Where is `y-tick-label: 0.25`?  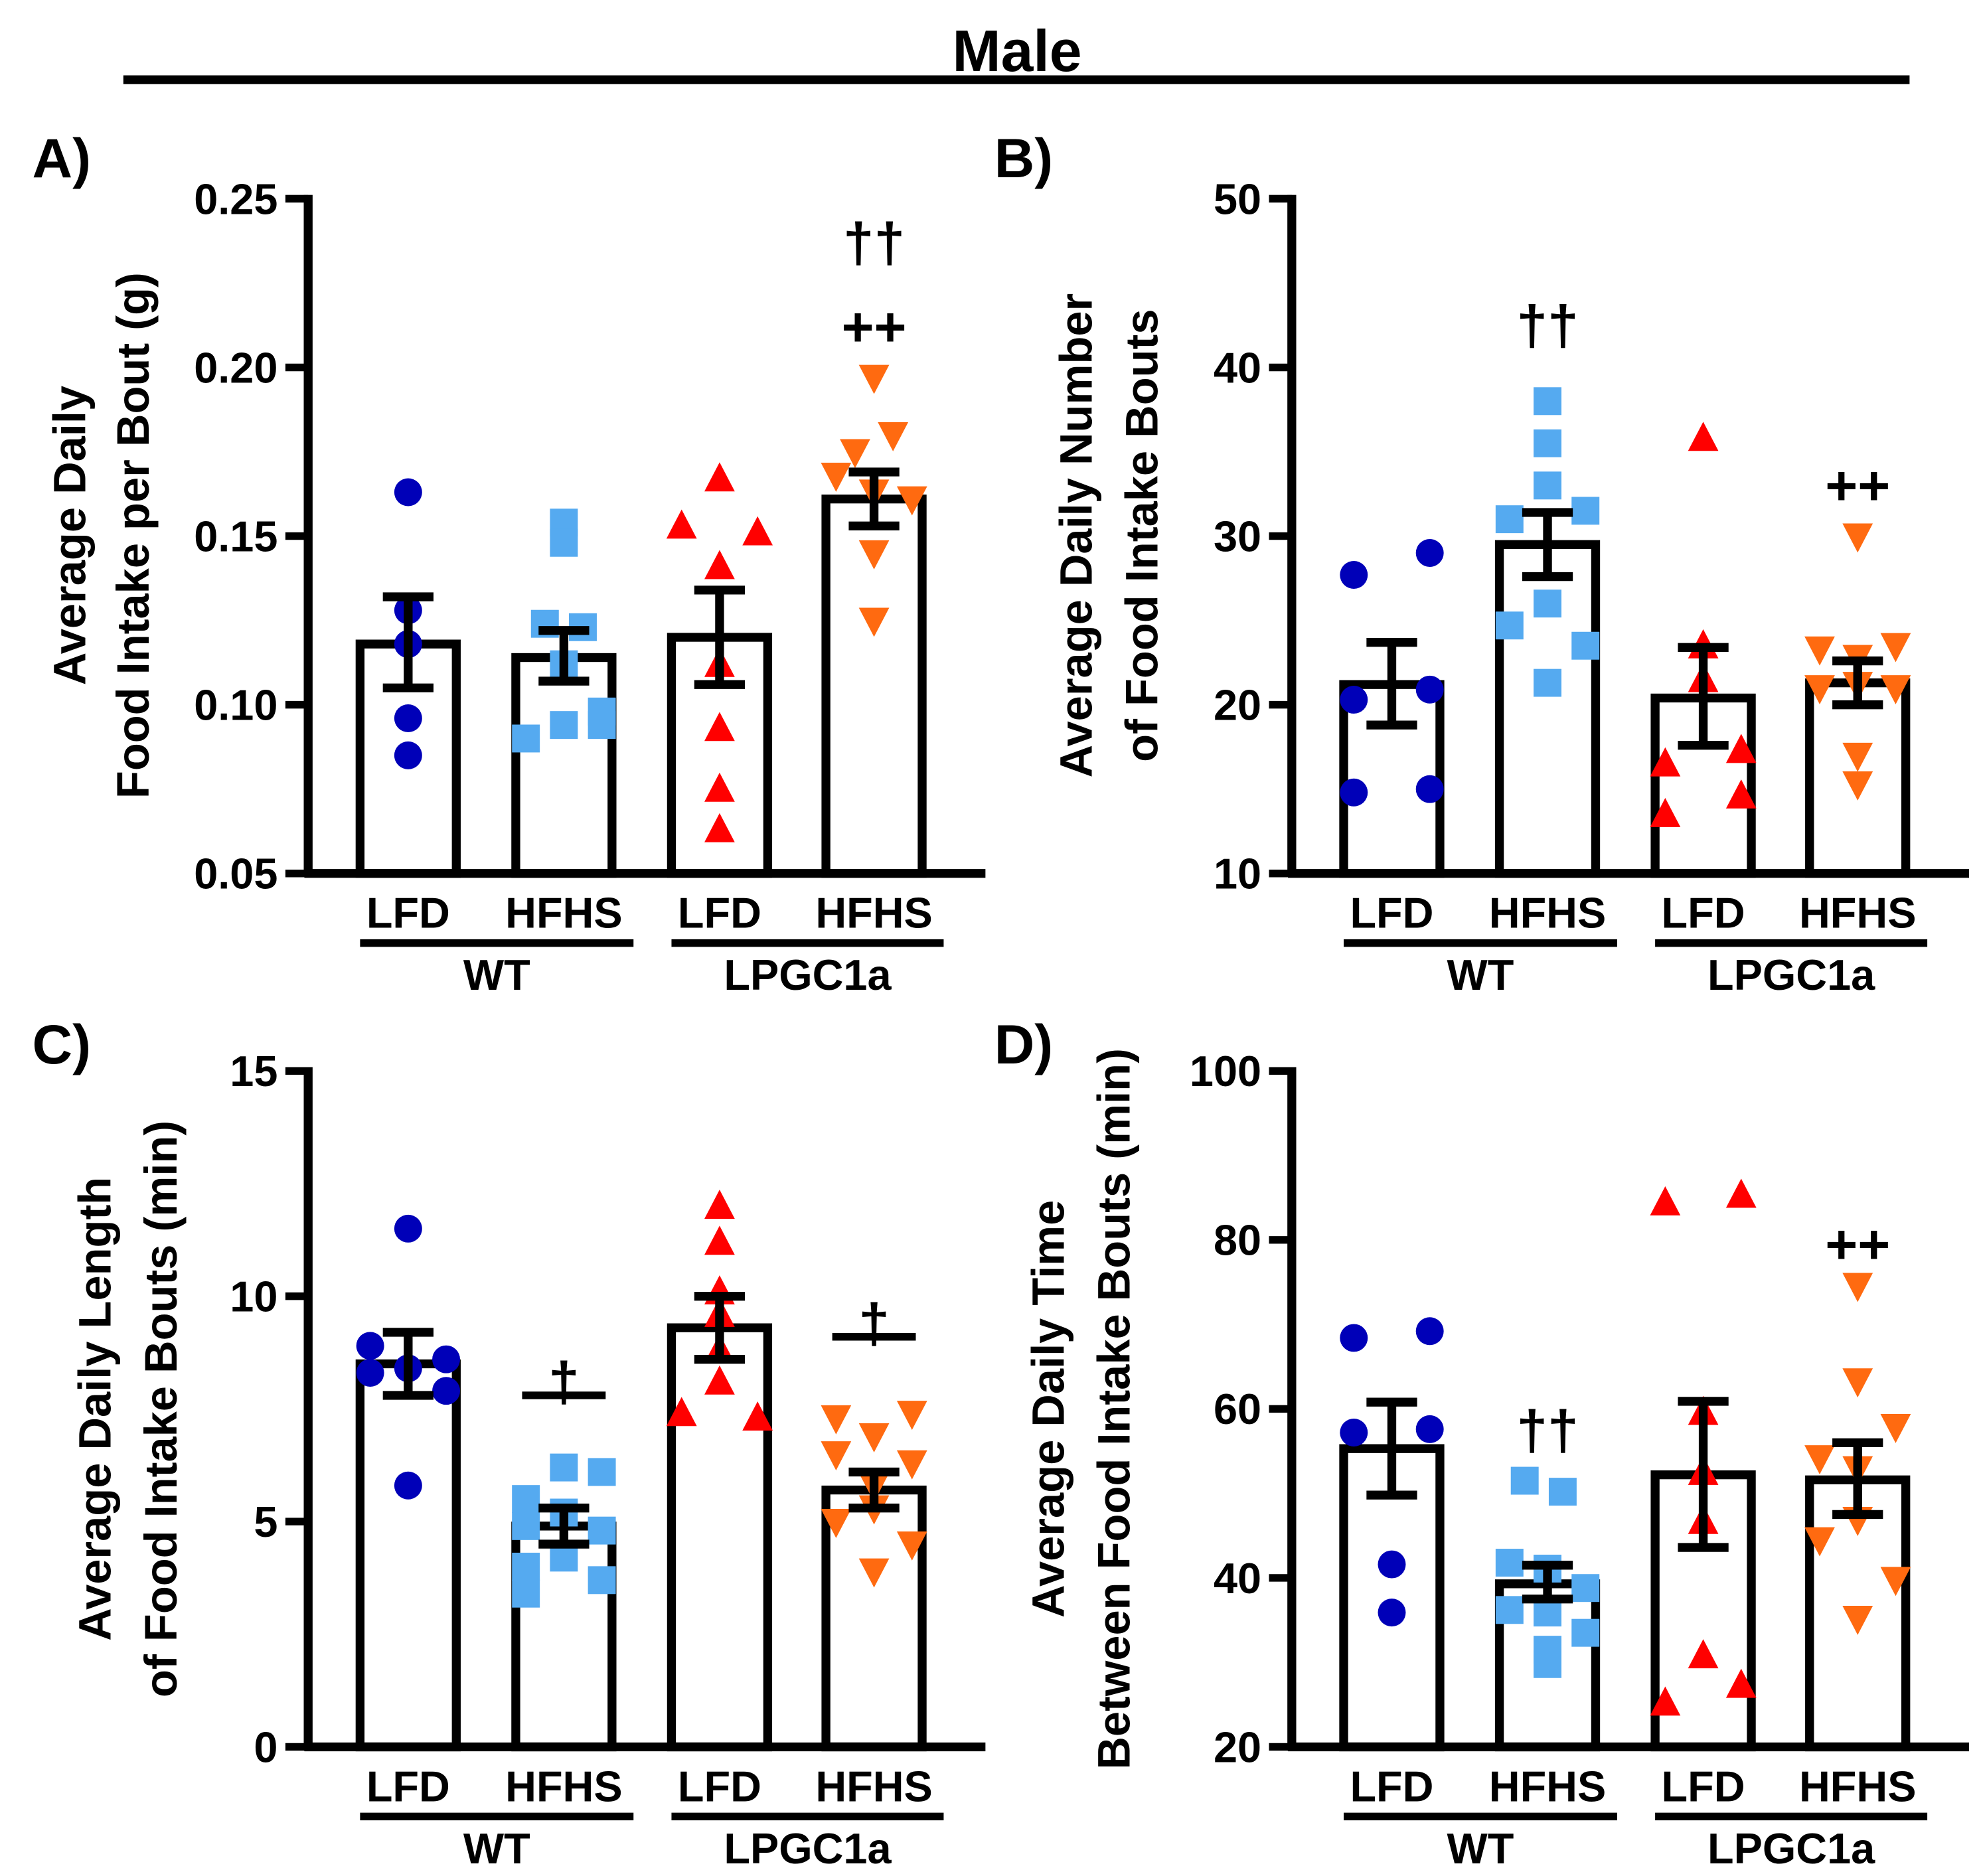
y-tick-label: 0.25 is located at coordinates (235, 199).